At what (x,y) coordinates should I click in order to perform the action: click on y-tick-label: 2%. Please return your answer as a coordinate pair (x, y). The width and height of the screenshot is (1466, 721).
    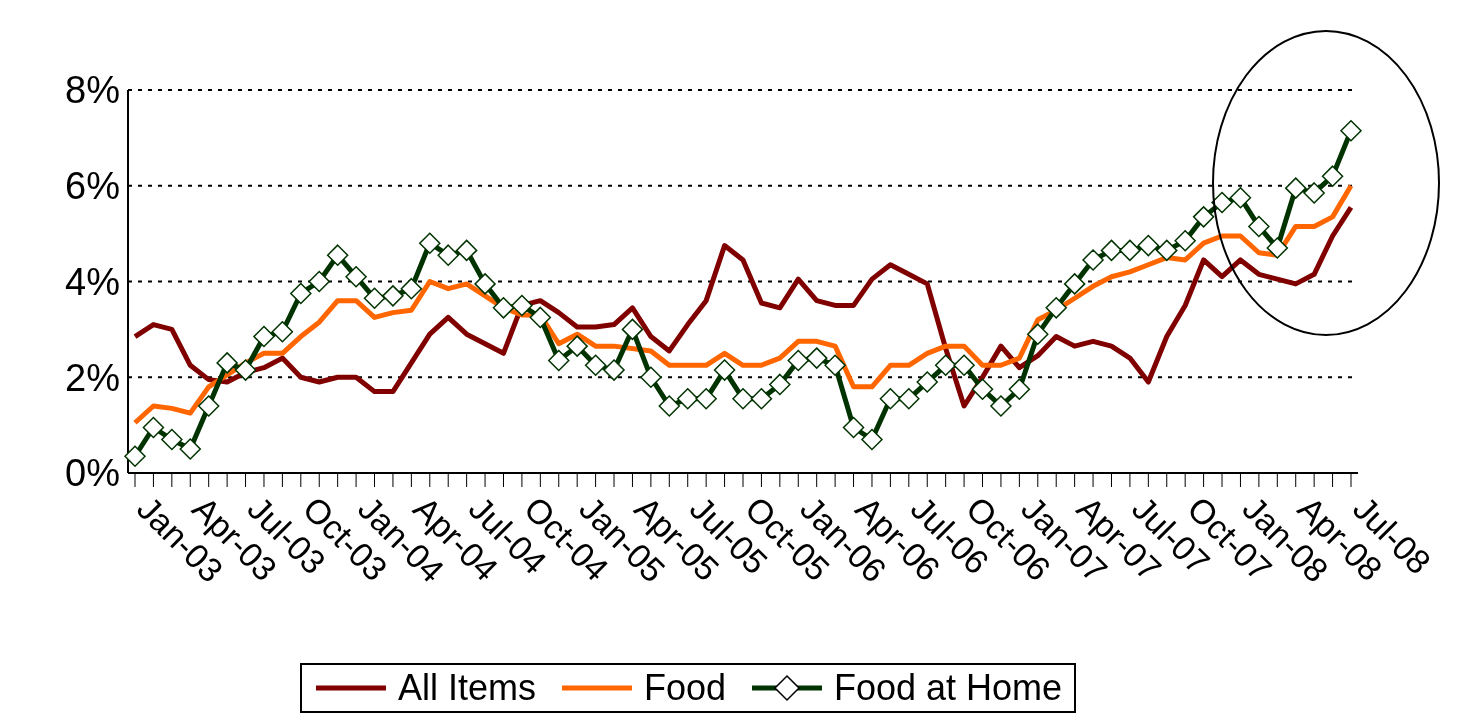
    Looking at the image, I should click on (92, 377).